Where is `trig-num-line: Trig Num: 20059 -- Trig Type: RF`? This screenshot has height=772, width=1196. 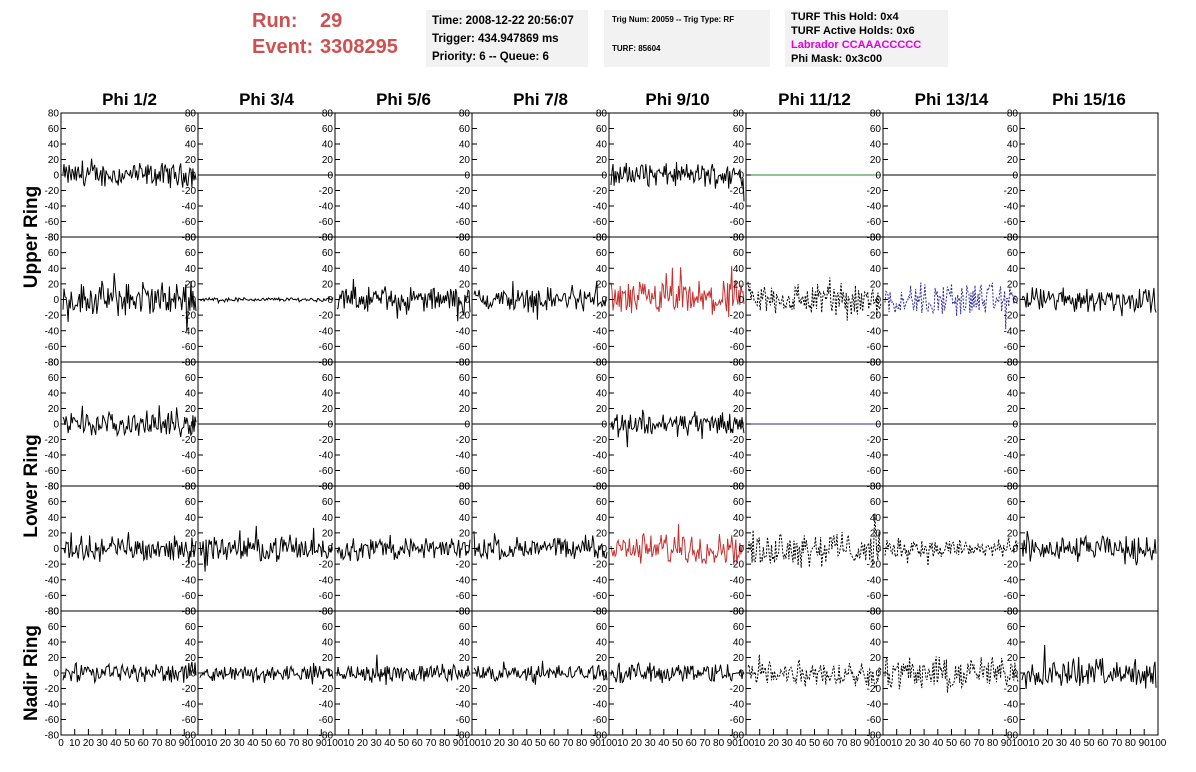 trig-num-line: Trig Num: 20059 -- Trig Type: RF is located at coordinates (673, 19).